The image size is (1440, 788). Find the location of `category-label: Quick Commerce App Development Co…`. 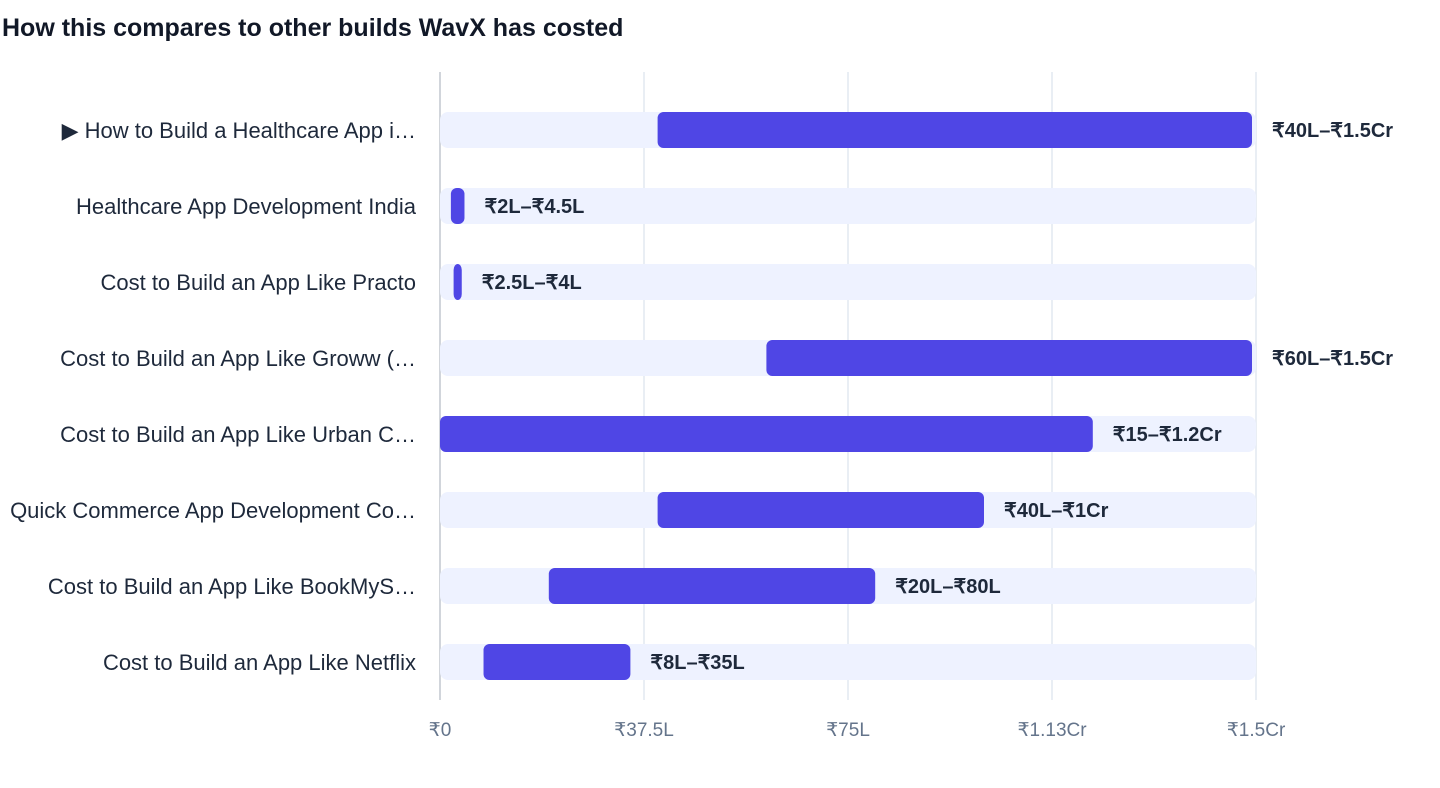

category-label: Quick Commerce App Development Co… is located at coordinates (213, 510).